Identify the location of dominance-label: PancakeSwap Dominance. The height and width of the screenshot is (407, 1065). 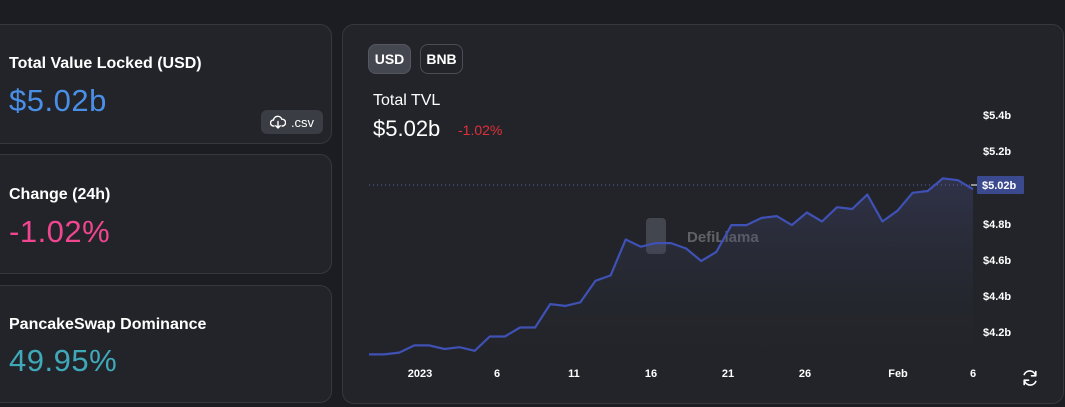
(108, 324).